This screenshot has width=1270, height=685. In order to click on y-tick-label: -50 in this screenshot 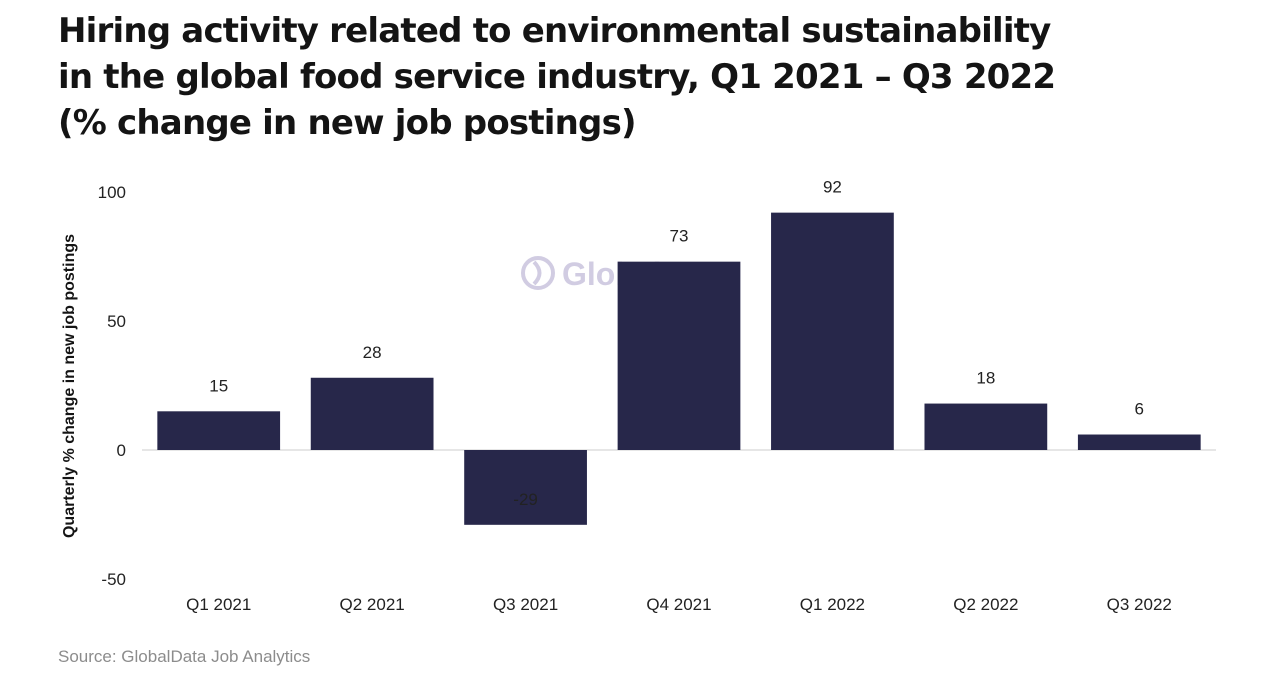, I will do `click(113, 579)`.